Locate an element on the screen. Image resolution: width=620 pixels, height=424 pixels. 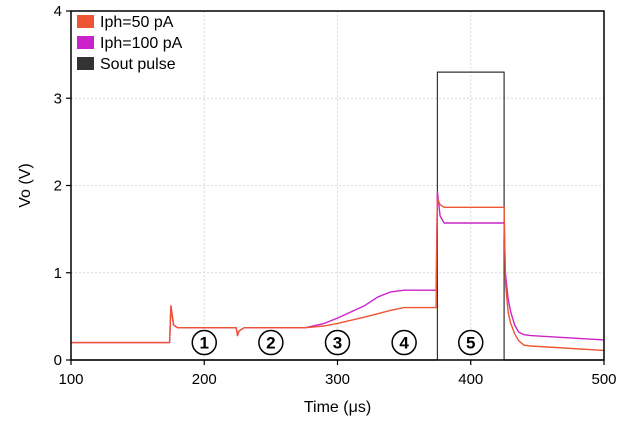
x-tick-label: 100 is located at coordinates (70, 379).